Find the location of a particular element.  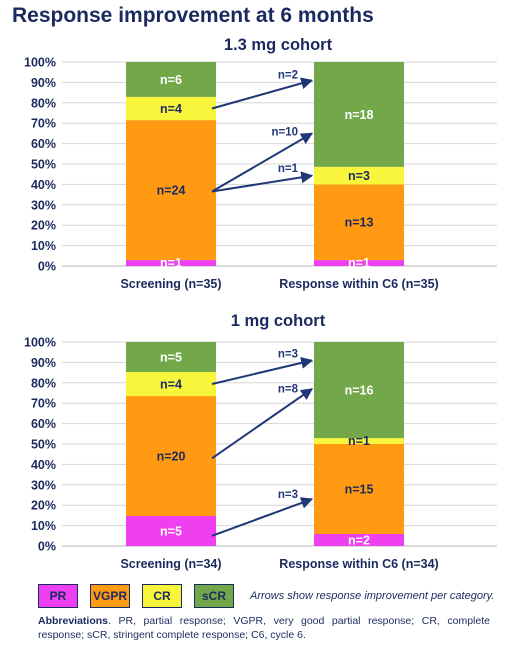

legend-item-cr: CR is located at coordinates (162, 596).